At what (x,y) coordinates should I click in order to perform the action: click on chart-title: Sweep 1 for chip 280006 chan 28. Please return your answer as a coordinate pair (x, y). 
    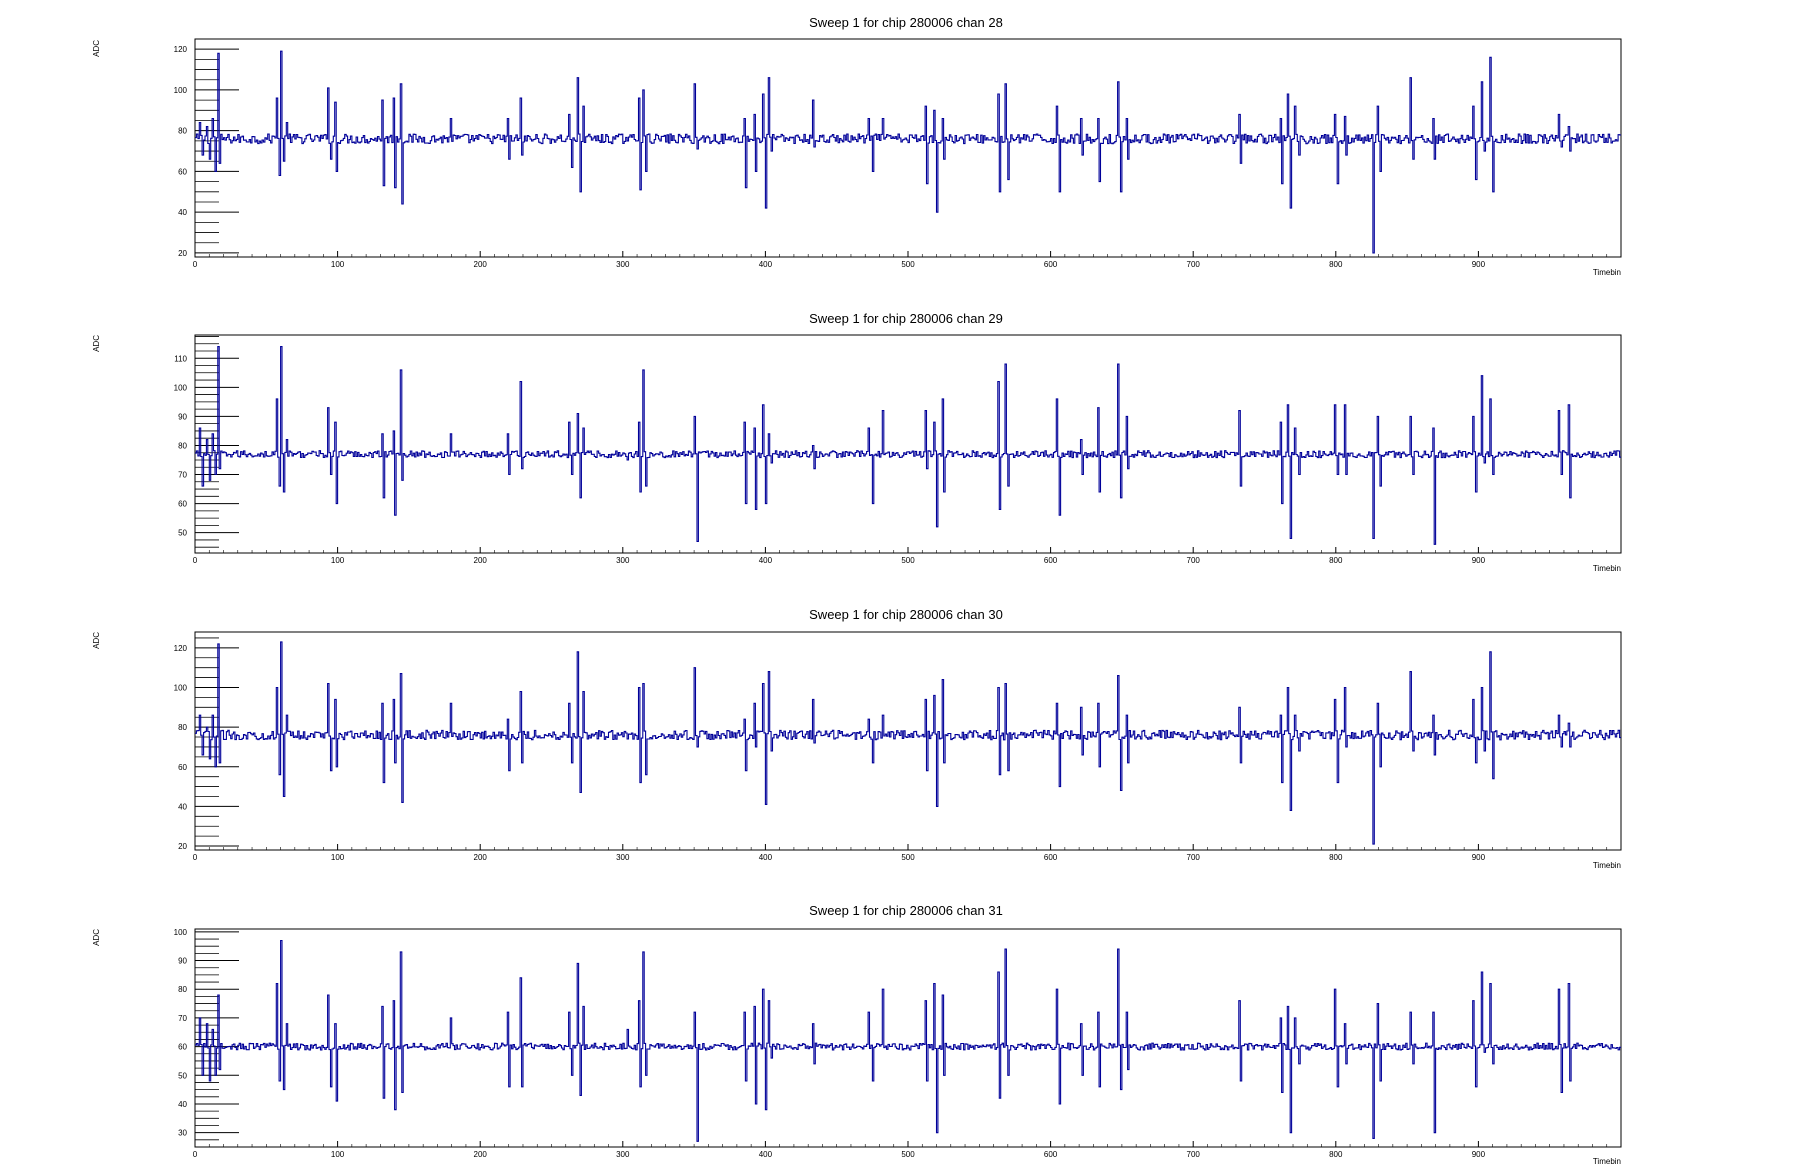
    Looking at the image, I should click on (906, 22).